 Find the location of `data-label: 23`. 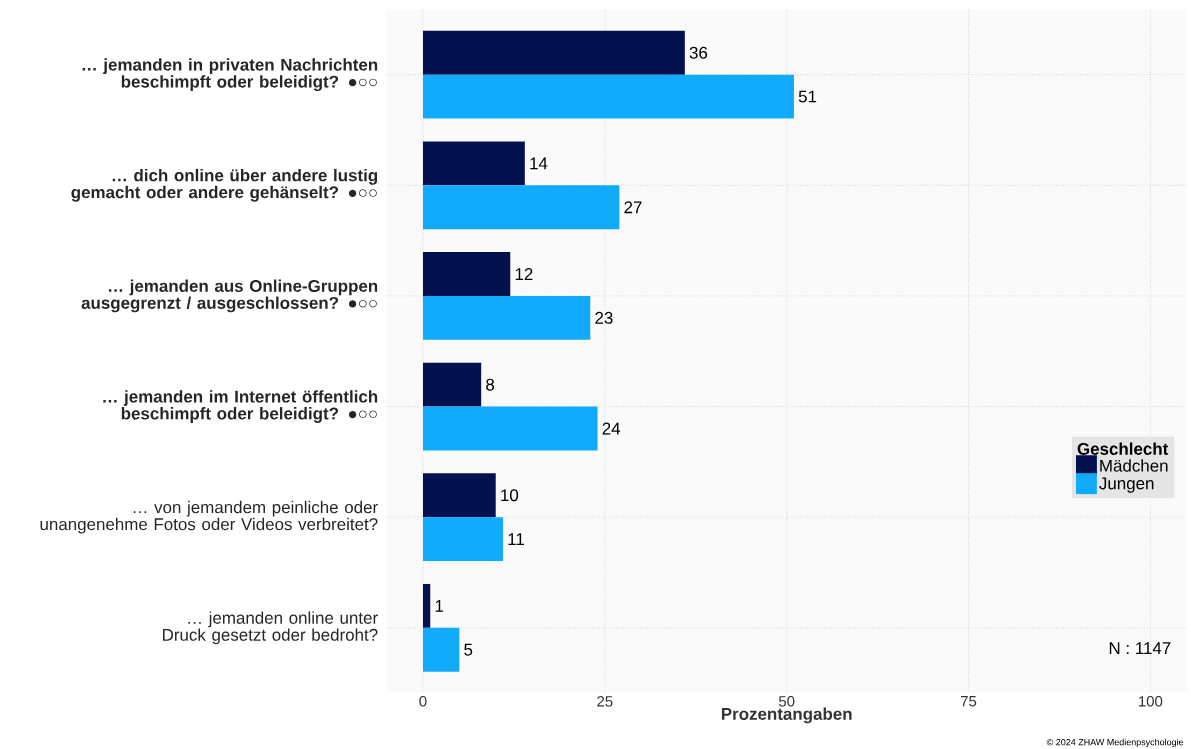

data-label: 23 is located at coordinates (604, 317).